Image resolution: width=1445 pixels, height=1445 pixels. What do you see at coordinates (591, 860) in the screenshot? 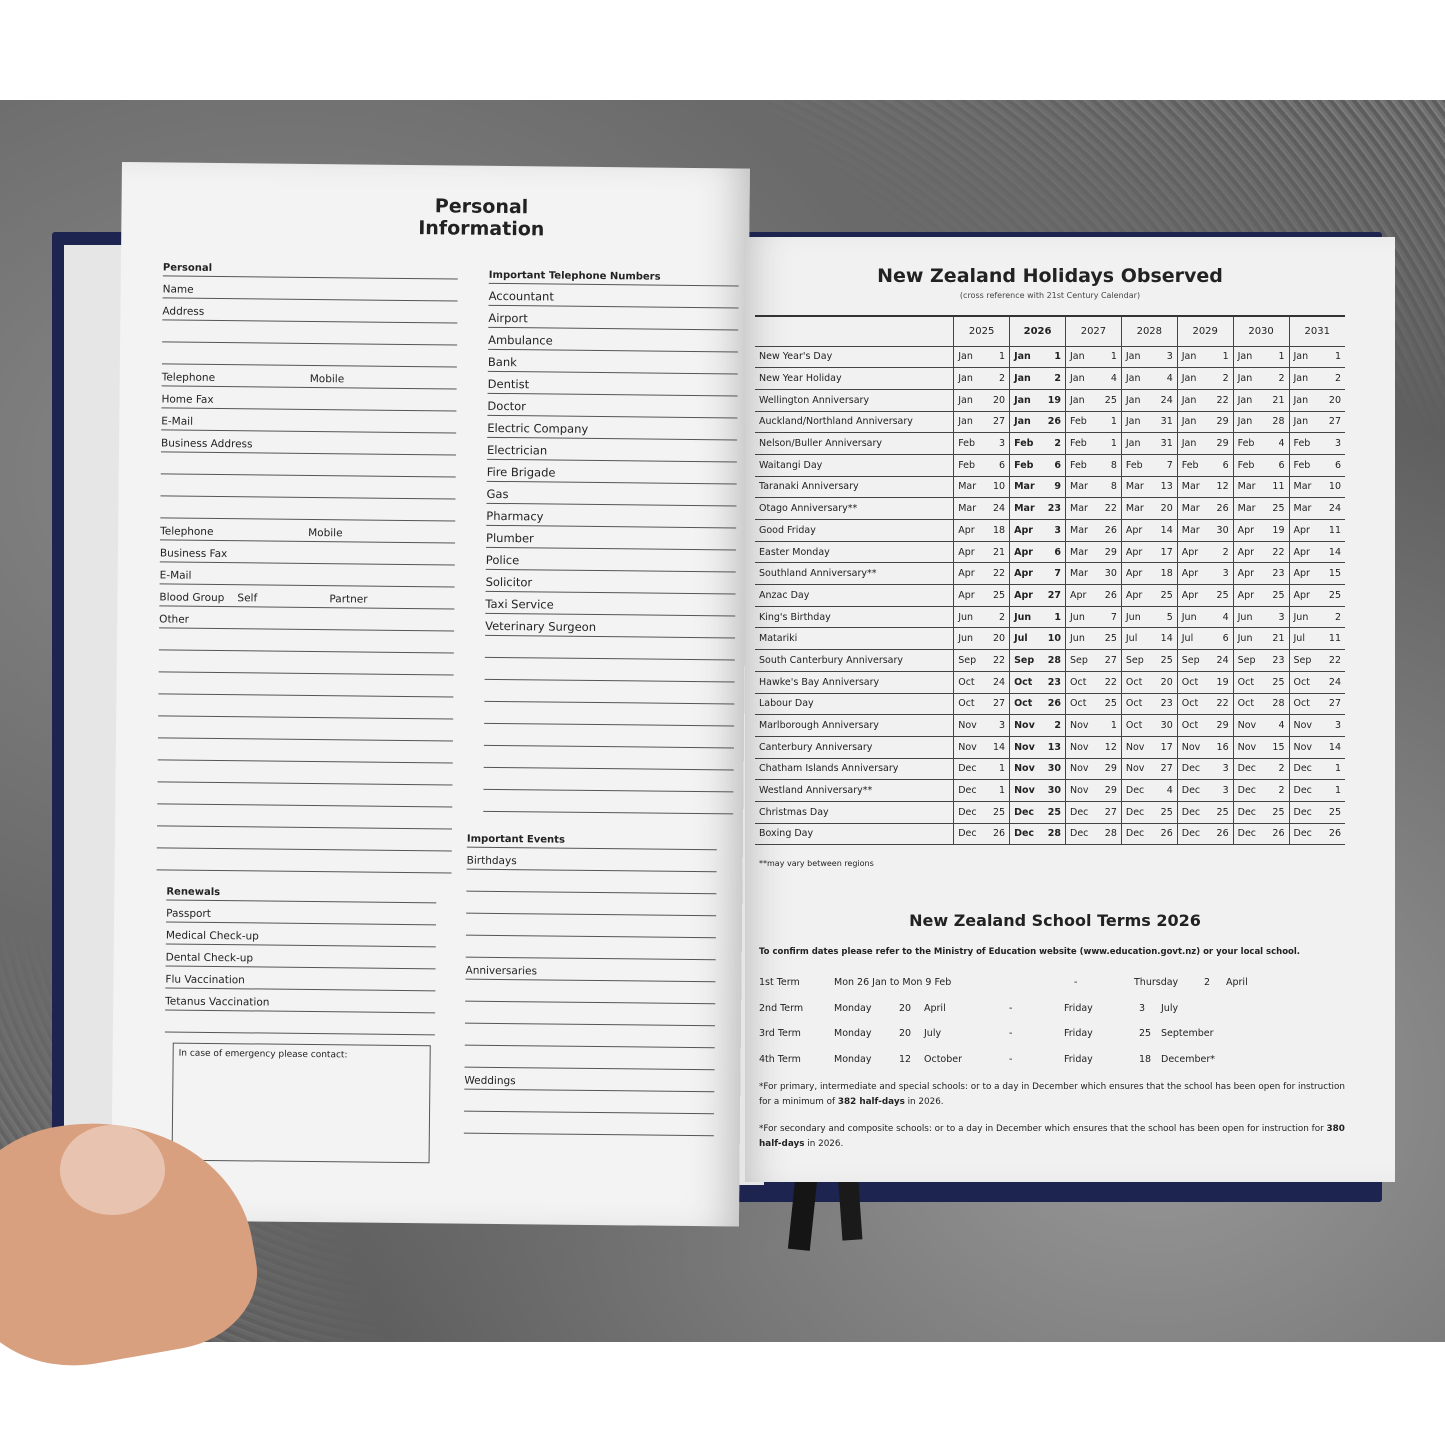
I see `birthdays-row: Birthdays` at bounding box center [591, 860].